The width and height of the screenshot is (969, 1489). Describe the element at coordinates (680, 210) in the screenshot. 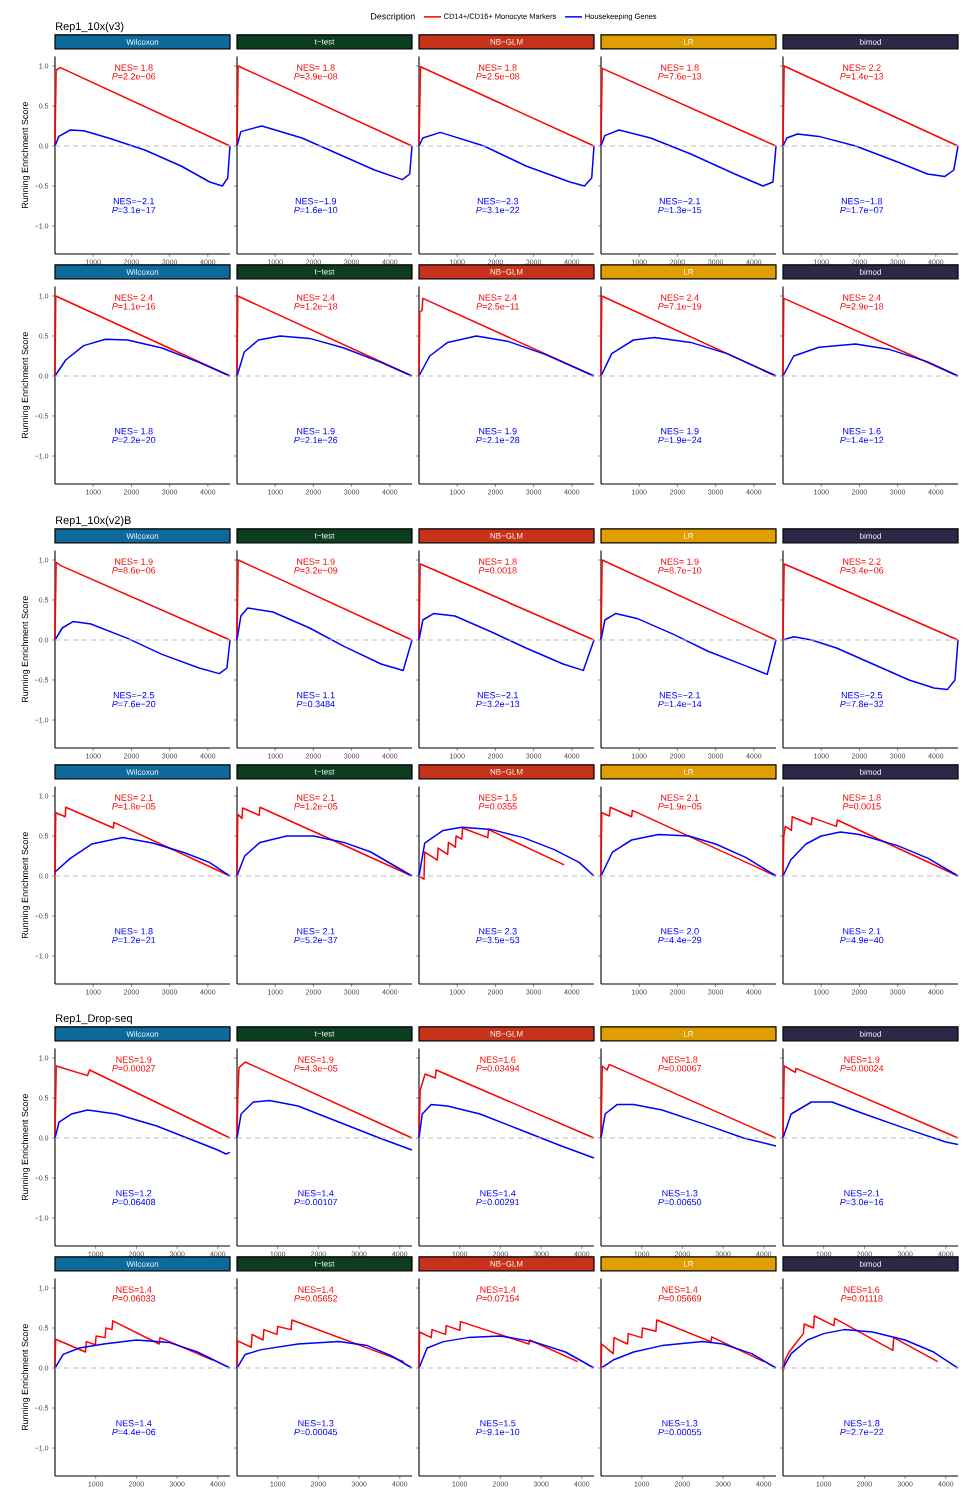

I see `annotation: P=1.3e−15` at that location.